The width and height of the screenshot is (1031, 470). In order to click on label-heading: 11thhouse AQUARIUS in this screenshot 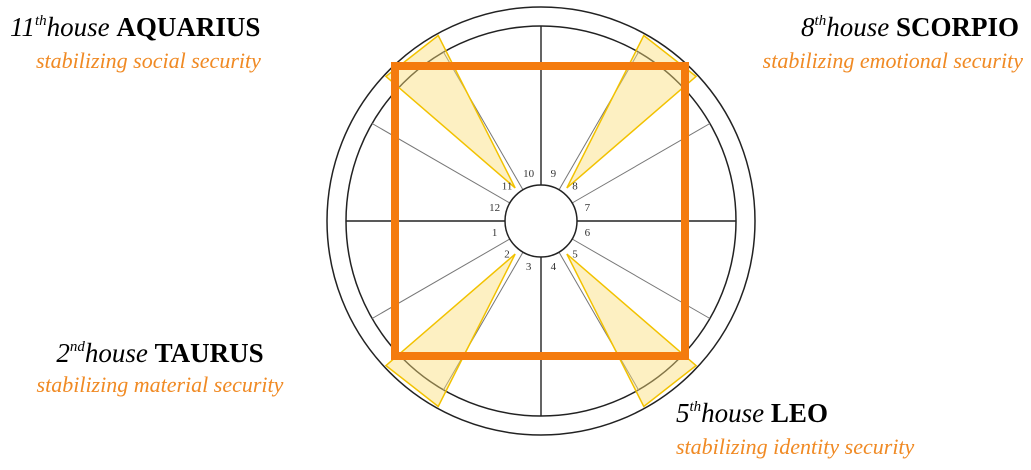, I will do `click(135, 27)`.